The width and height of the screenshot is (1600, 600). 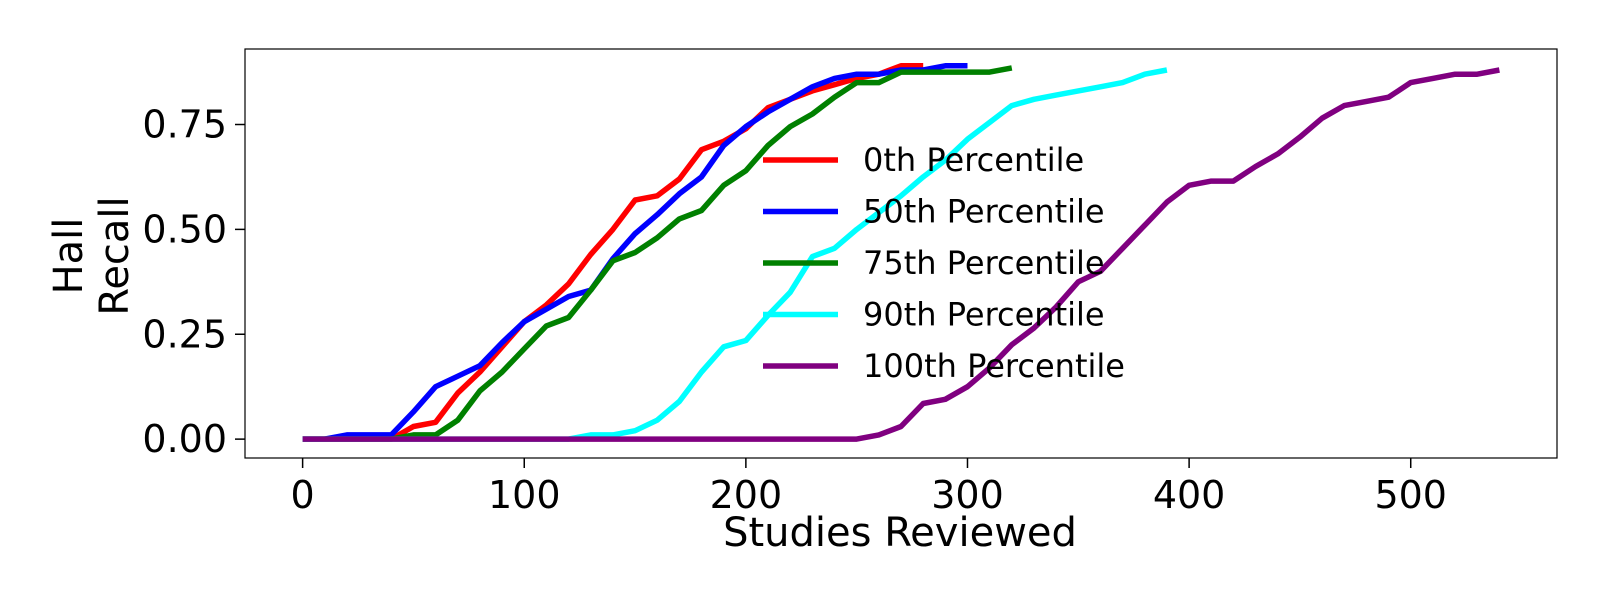 What do you see at coordinates (184, 125) in the screenshot?
I see `y-tick-label: 0.75` at bounding box center [184, 125].